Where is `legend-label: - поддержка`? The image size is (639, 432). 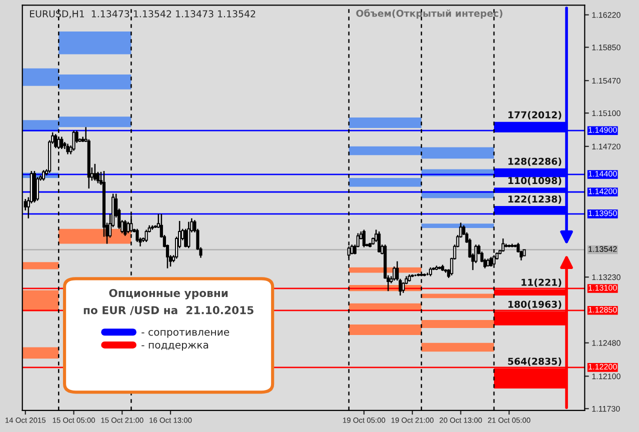 legend-label: - поддержка is located at coordinates (175, 346).